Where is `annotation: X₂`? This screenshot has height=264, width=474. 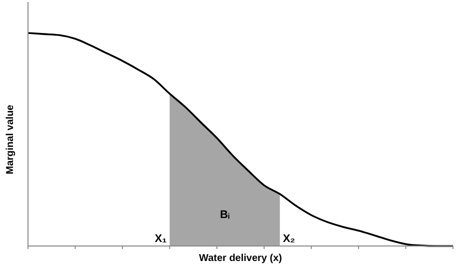 annotation: X₂ is located at coordinates (289, 239).